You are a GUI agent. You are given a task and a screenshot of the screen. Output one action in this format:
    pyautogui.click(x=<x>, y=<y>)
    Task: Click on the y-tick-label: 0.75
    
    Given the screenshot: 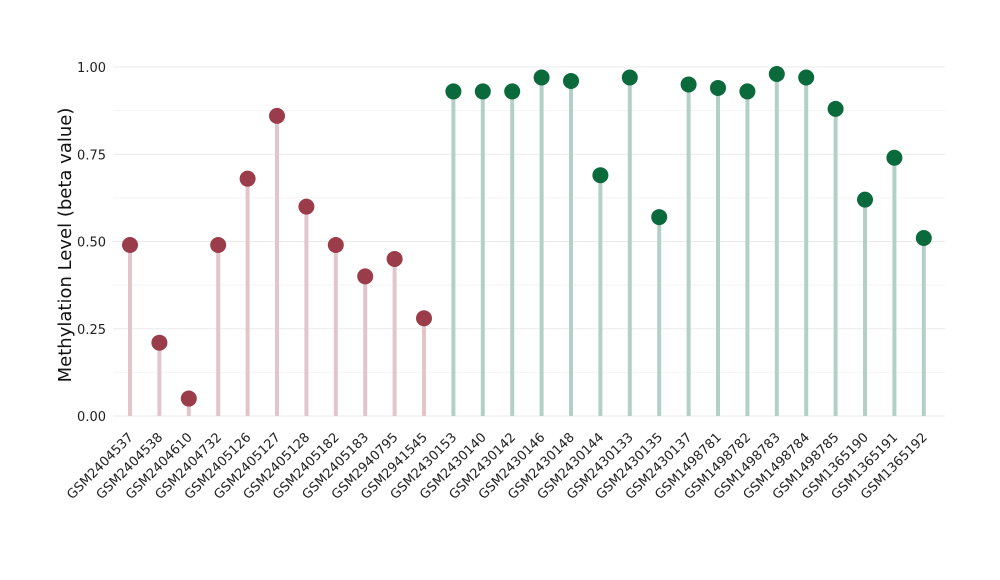 What is the action you would take?
    pyautogui.click(x=91, y=155)
    